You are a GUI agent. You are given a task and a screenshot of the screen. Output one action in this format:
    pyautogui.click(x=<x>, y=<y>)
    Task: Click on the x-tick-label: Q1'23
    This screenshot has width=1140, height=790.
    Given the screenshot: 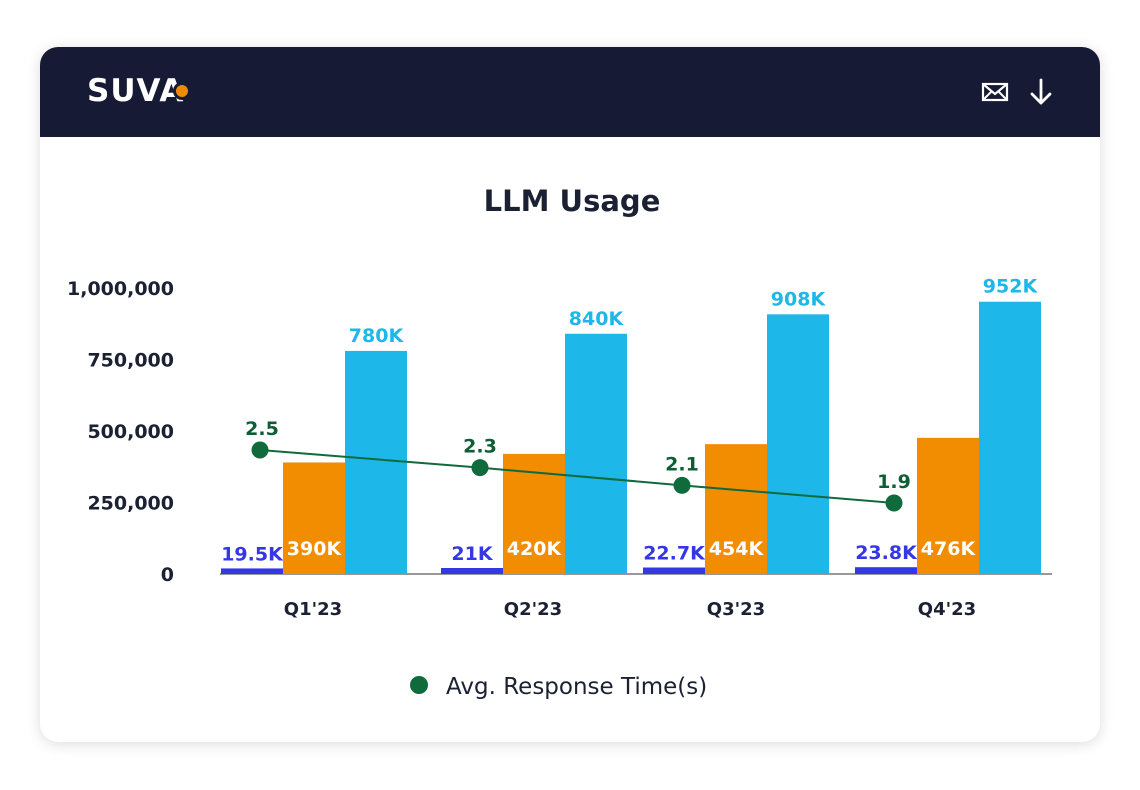 What is the action you would take?
    pyautogui.click(x=313, y=609)
    